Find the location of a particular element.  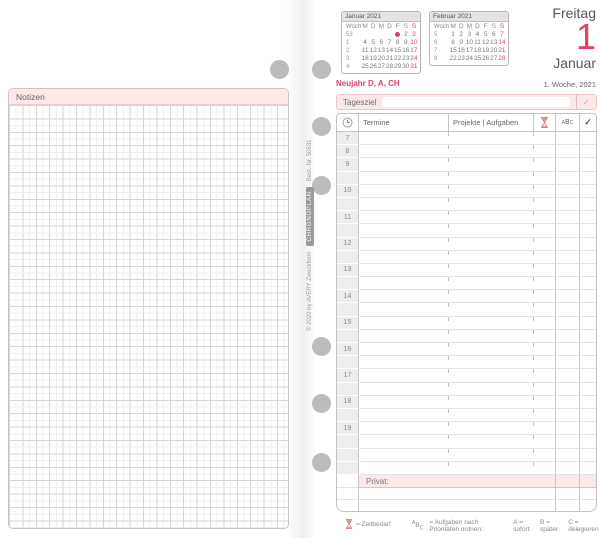

calendar-week-number: 3 is located at coordinates (348, 59).